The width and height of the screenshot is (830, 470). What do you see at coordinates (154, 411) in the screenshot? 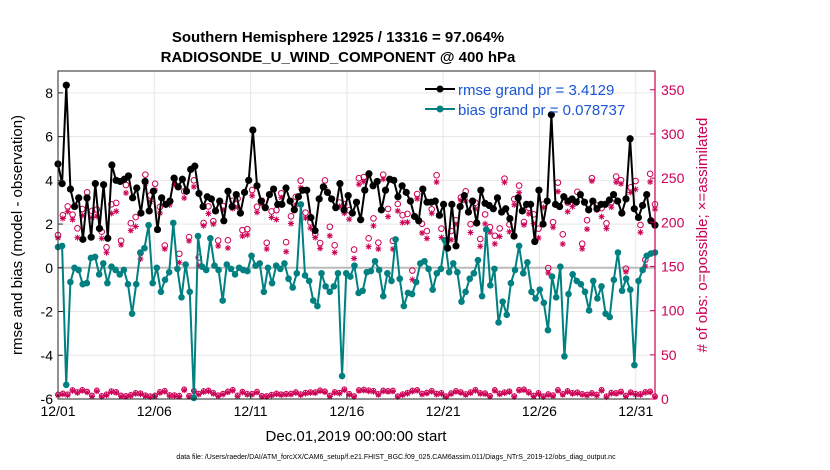
I see `x-tick-label: 12/06` at bounding box center [154, 411].